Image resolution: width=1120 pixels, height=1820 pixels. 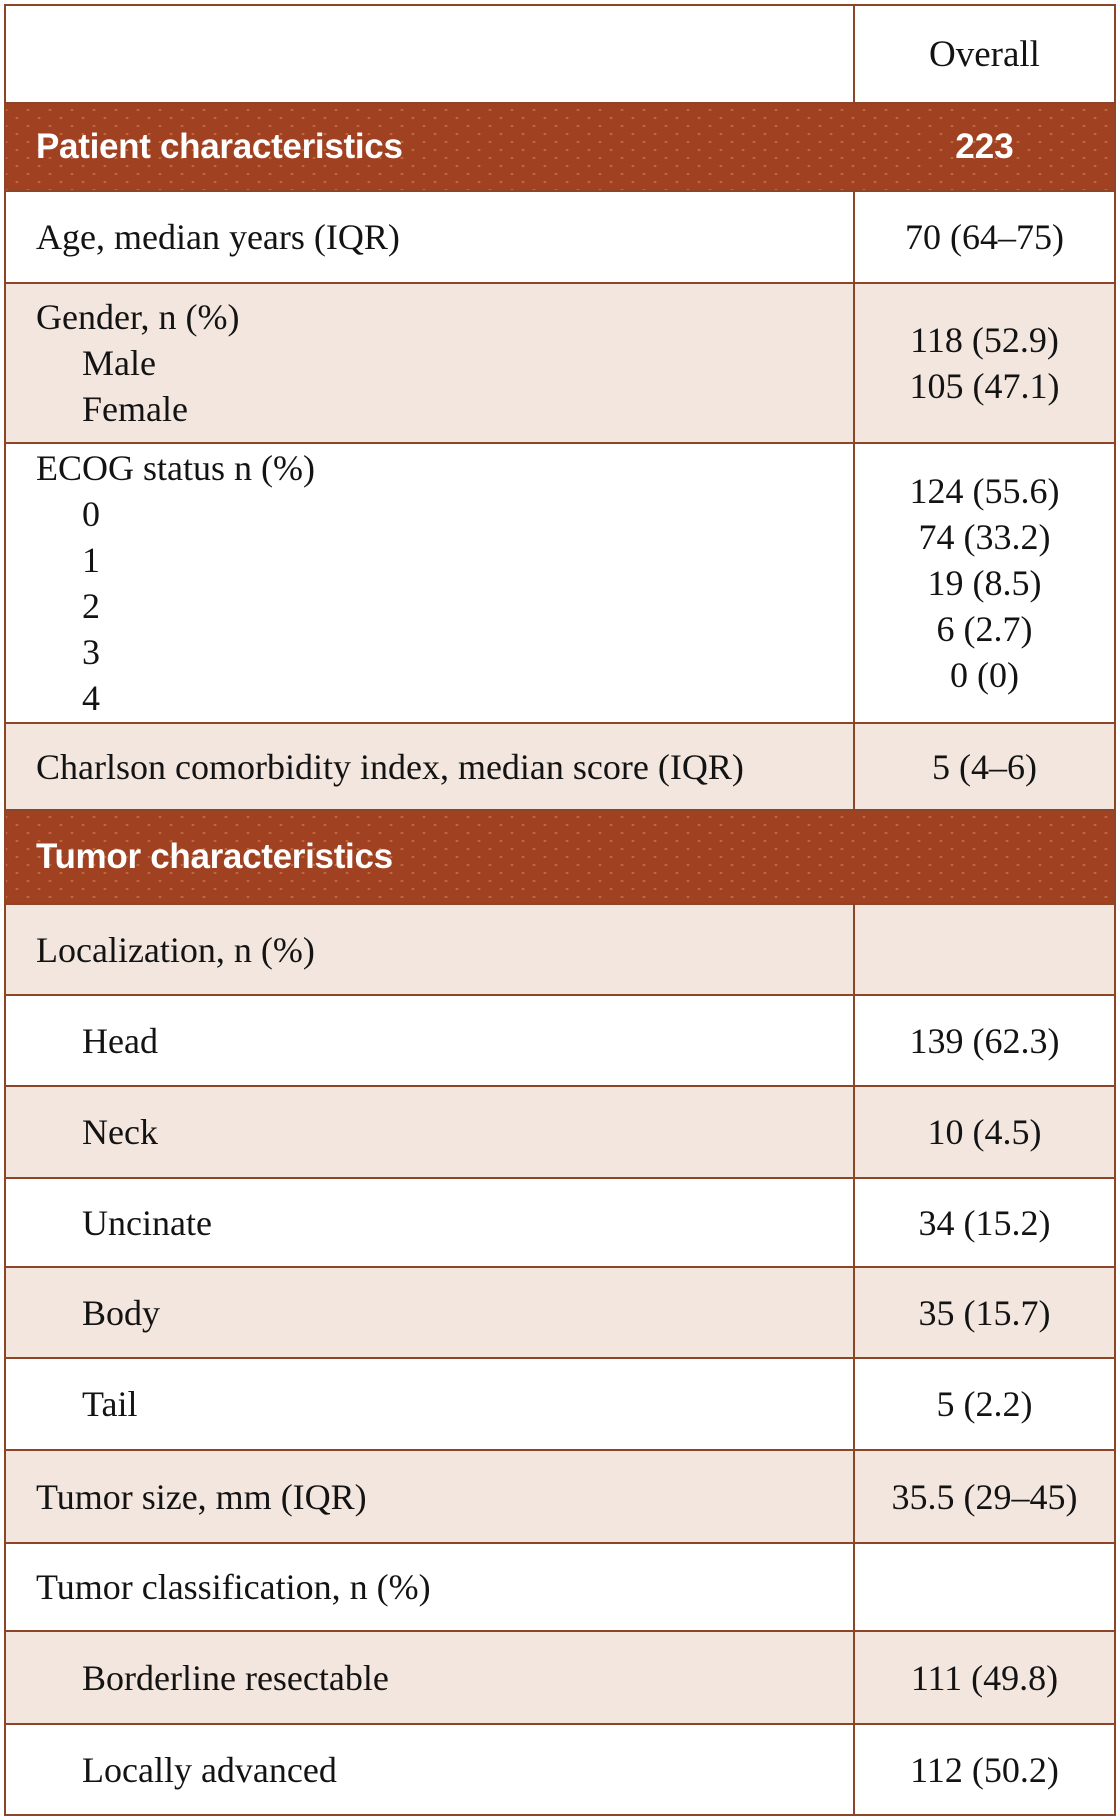 I want to click on row-label: Body, so click(x=121, y=1312).